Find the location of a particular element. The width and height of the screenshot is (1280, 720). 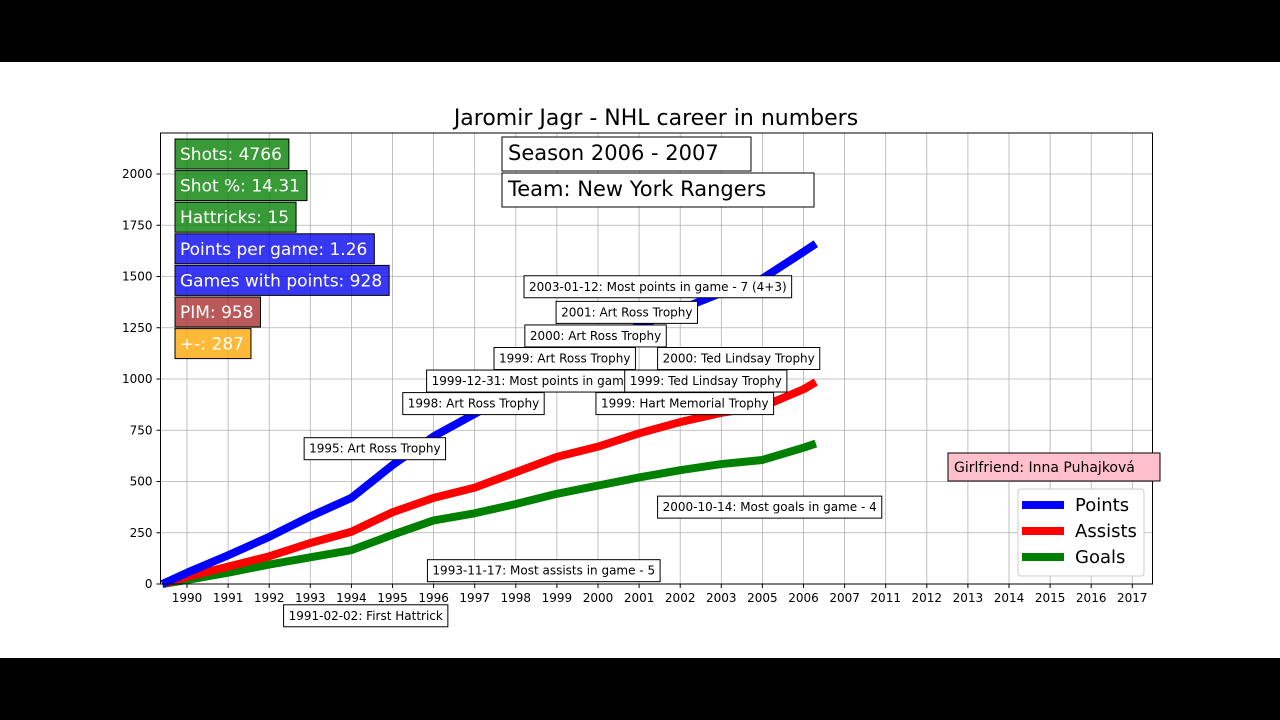

legend-label-points: Points is located at coordinates (1102, 505).